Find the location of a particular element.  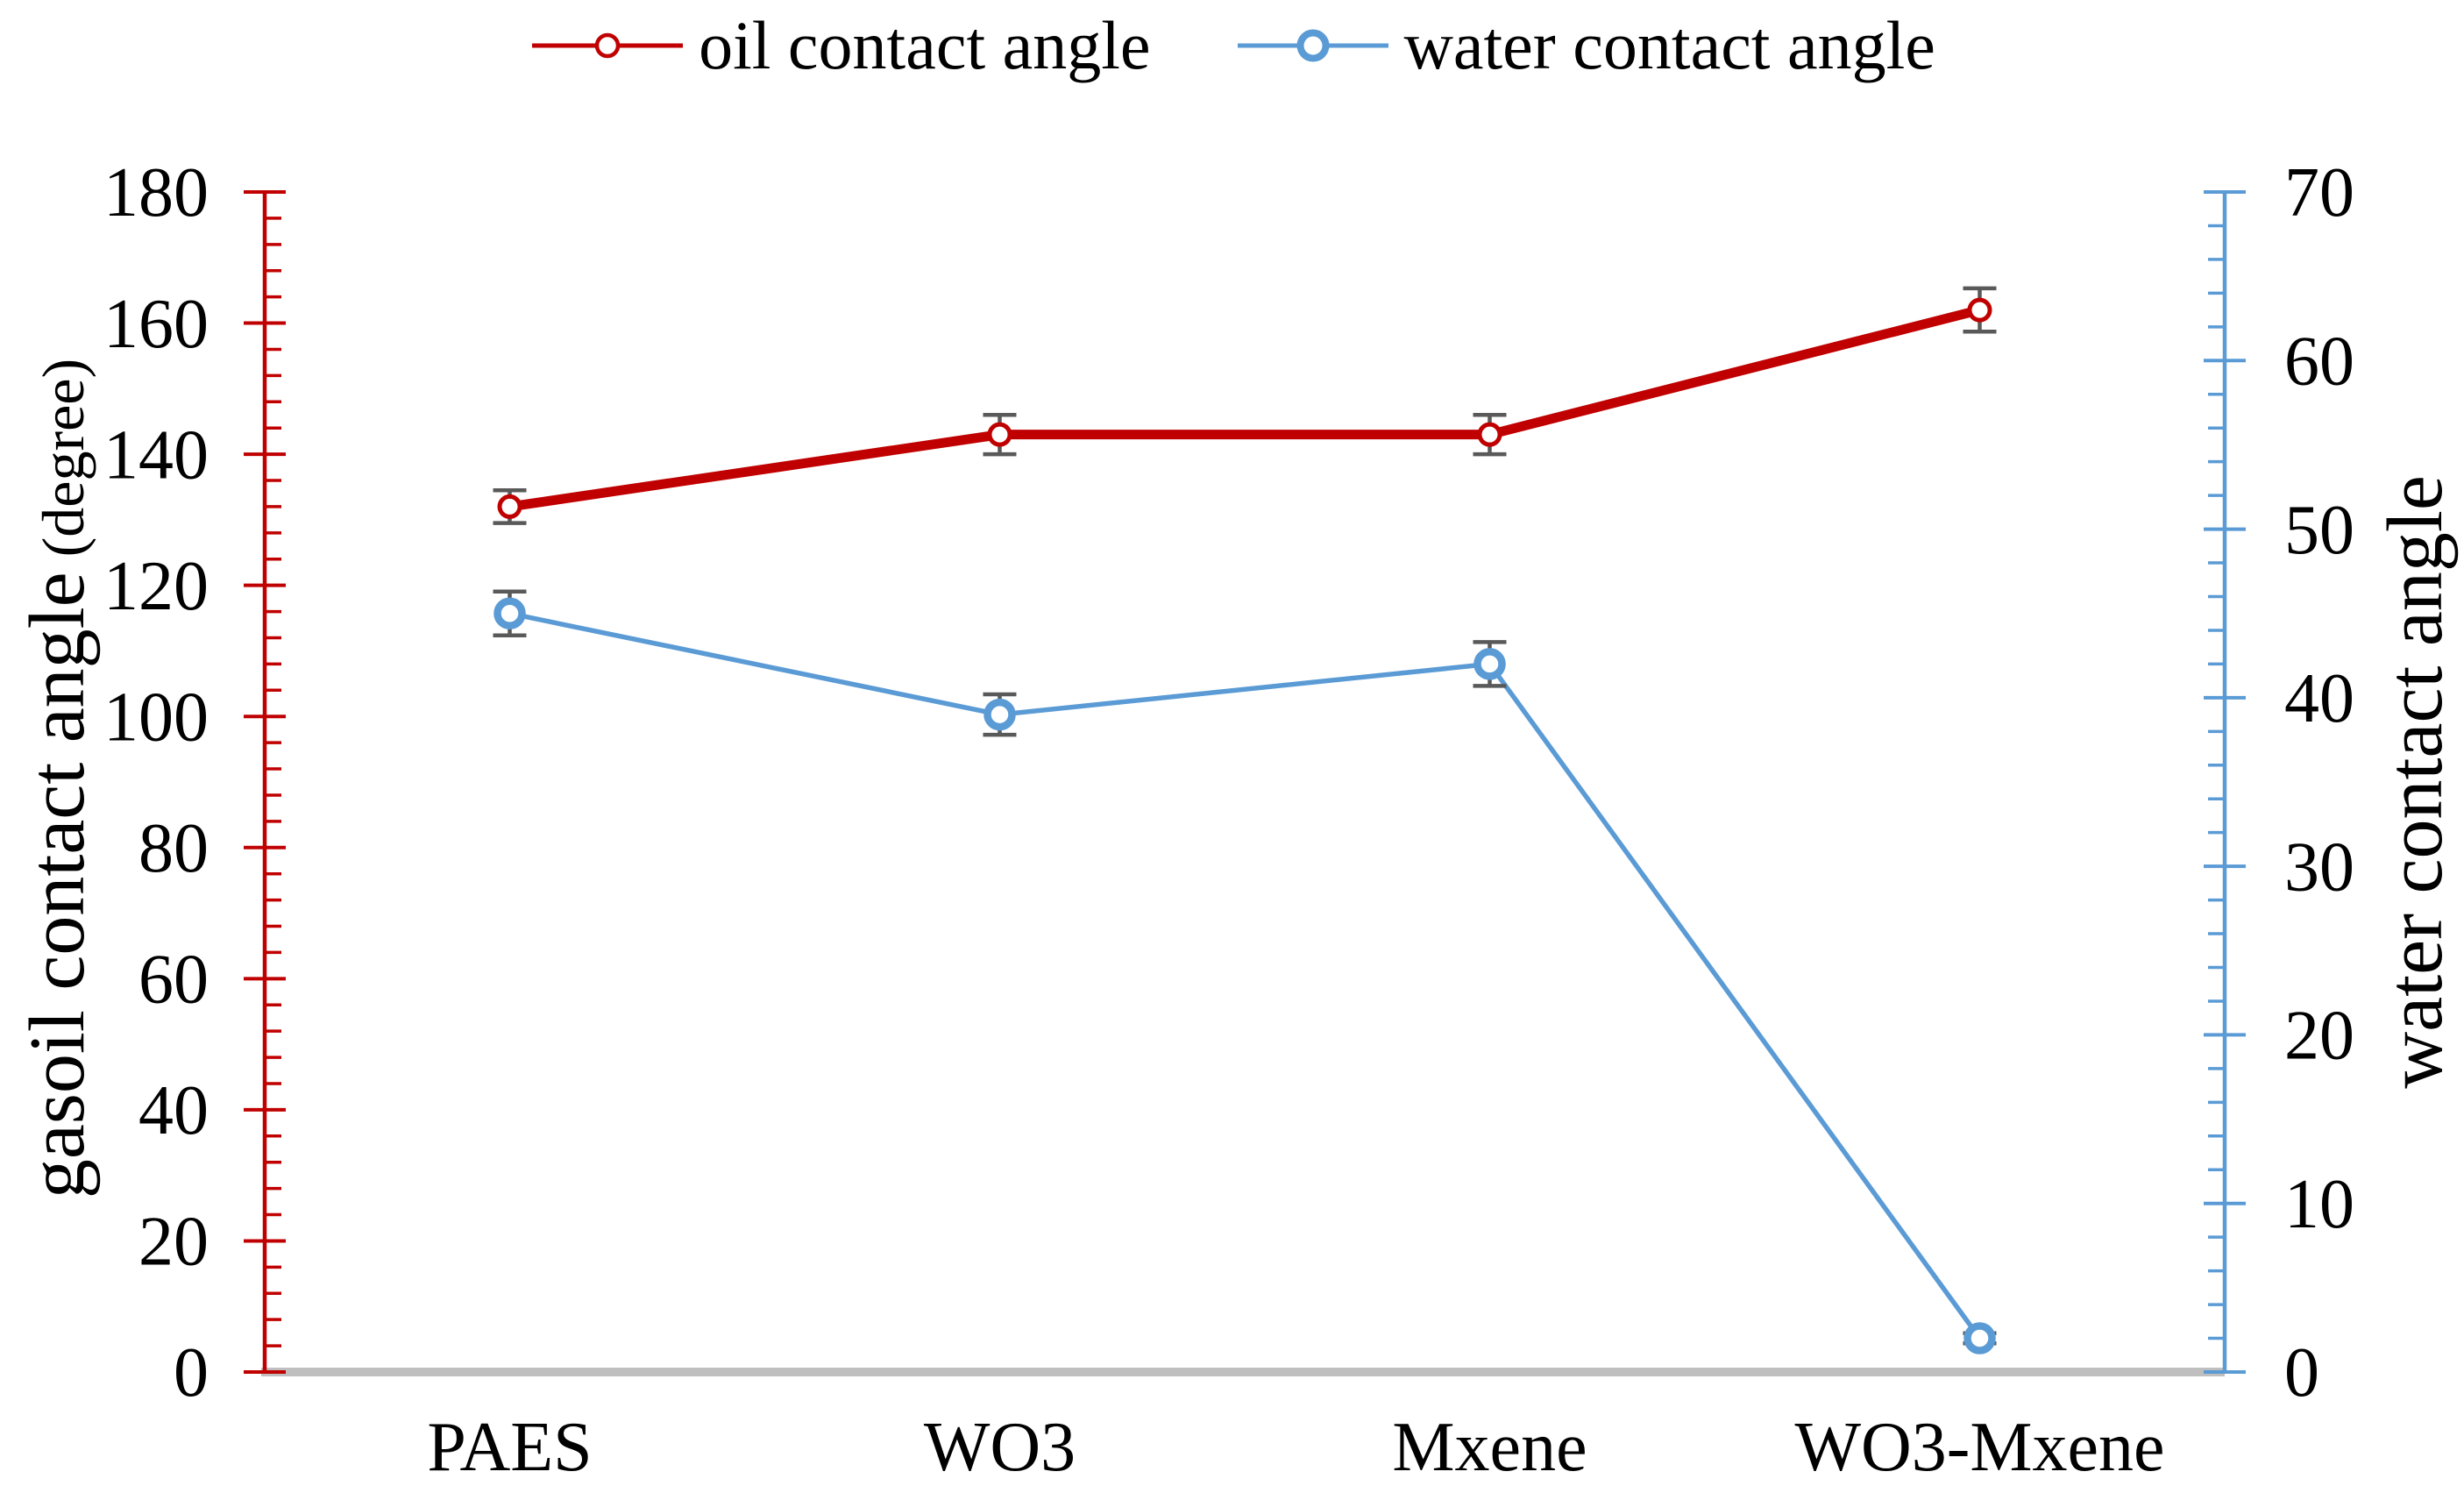

legend-label-water: water contact angle is located at coordinates (1669, 45).